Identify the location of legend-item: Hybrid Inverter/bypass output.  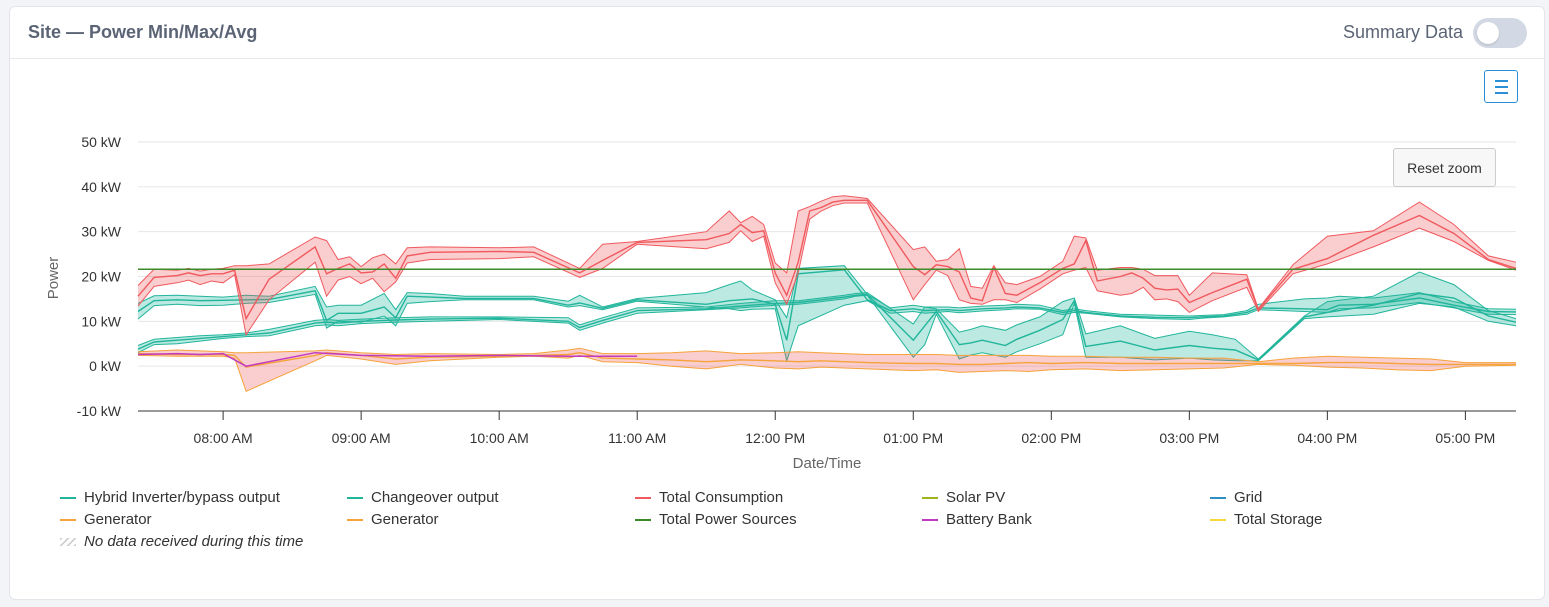
(170, 497).